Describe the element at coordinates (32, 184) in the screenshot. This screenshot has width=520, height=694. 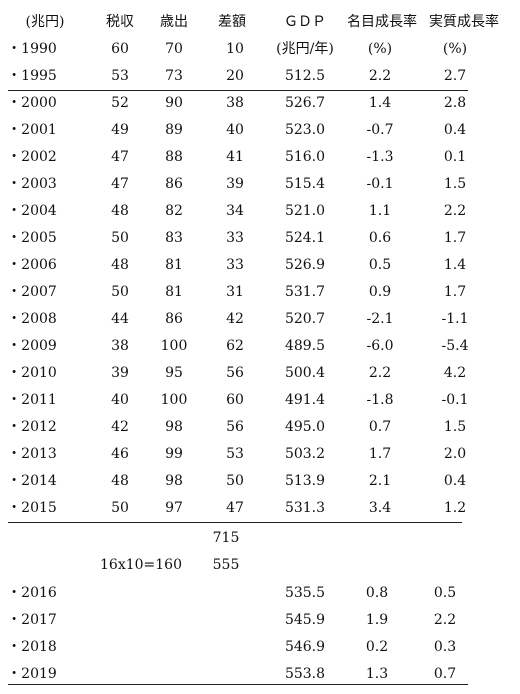
I see `year-label: ・2003` at that location.